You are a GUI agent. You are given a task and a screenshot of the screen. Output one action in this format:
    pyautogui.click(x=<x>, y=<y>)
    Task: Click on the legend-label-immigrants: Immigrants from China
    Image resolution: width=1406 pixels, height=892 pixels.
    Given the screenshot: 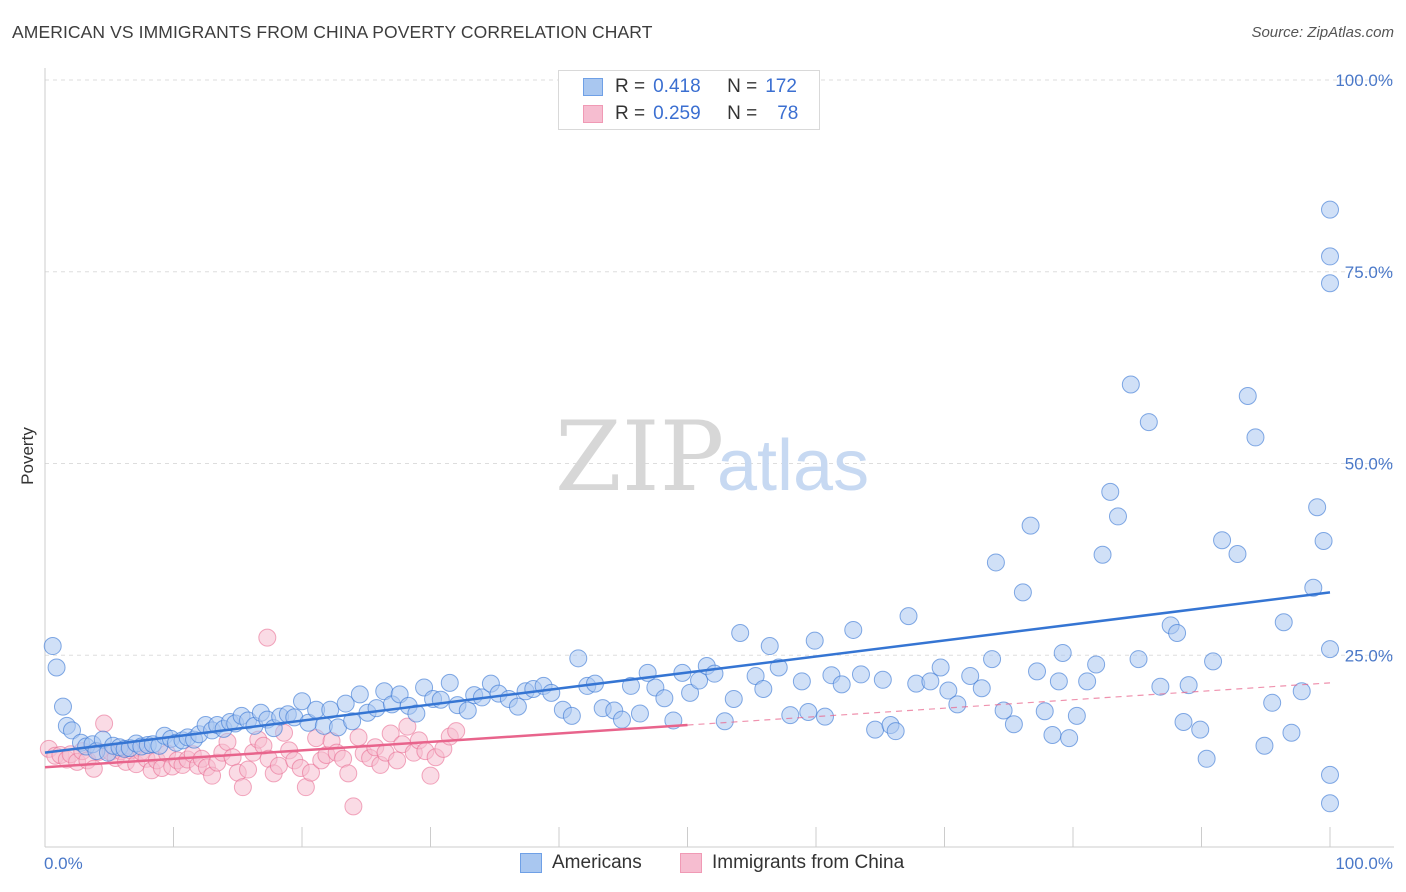 What is the action you would take?
    pyautogui.click(x=808, y=862)
    